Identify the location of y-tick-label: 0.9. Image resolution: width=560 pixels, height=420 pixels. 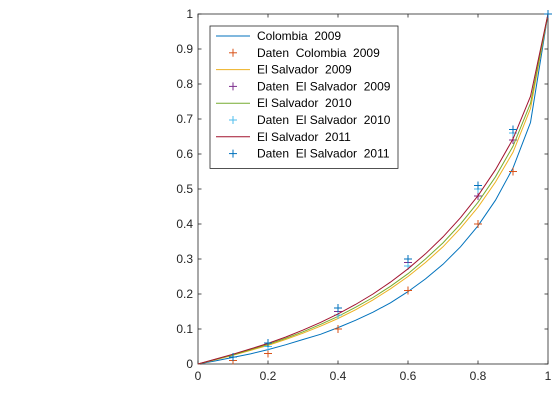
(184, 49).